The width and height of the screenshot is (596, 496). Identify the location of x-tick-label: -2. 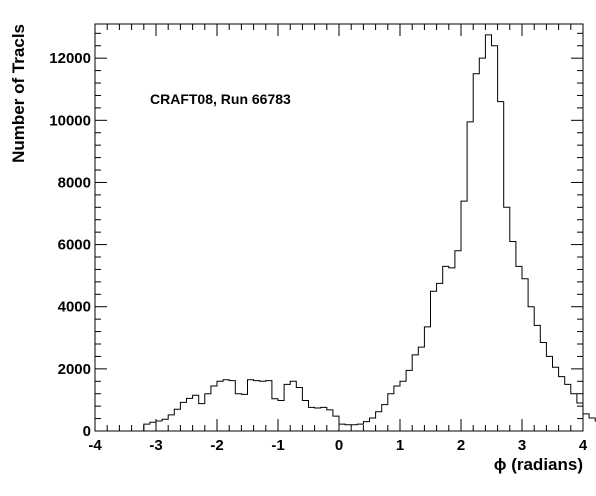
(216, 445).